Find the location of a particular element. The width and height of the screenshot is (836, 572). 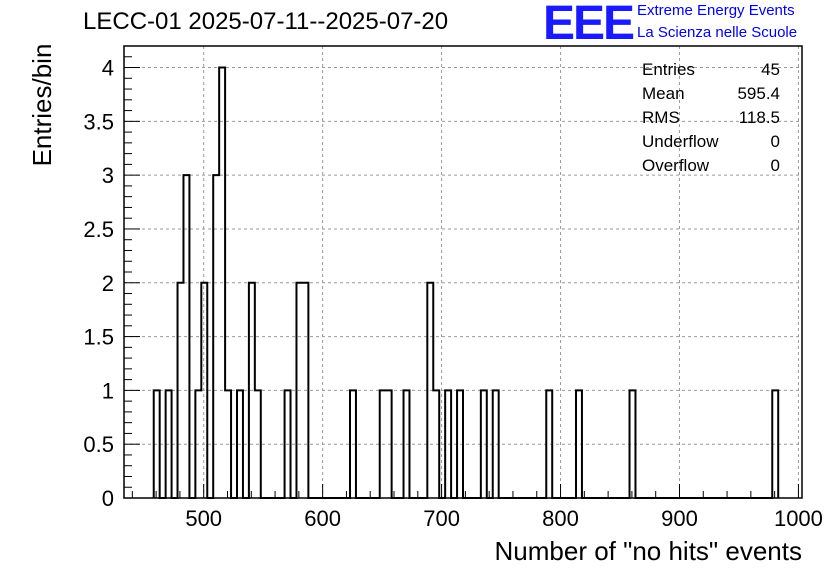

x-tick-label: 500 is located at coordinates (203, 518).